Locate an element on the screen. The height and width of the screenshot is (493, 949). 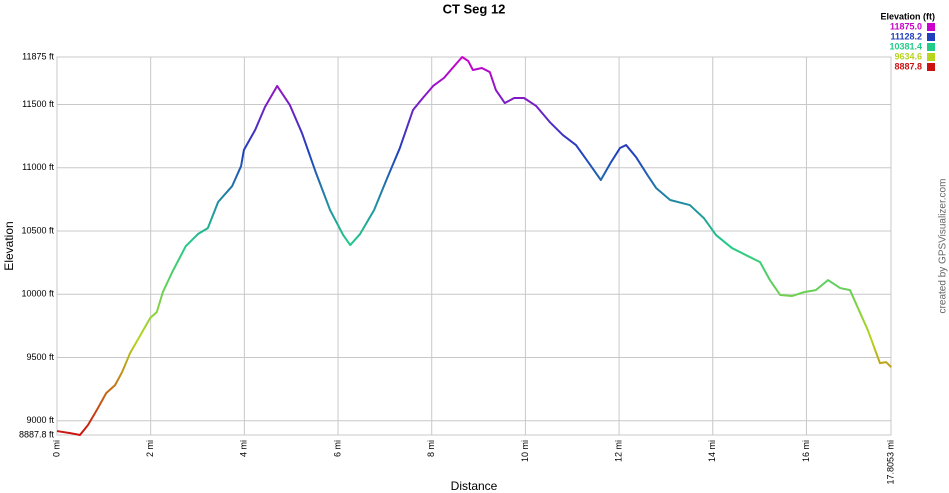
x-tick-label: 10 mi is located at coordinates (525, 451).